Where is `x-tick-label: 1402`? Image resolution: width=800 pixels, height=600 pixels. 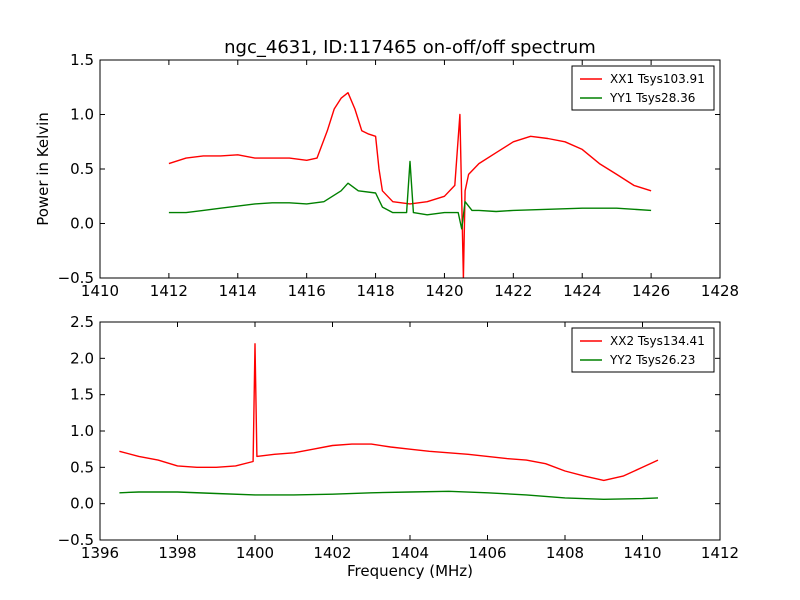 x-tick-label: 1402 is located at coordinates (332, 553).